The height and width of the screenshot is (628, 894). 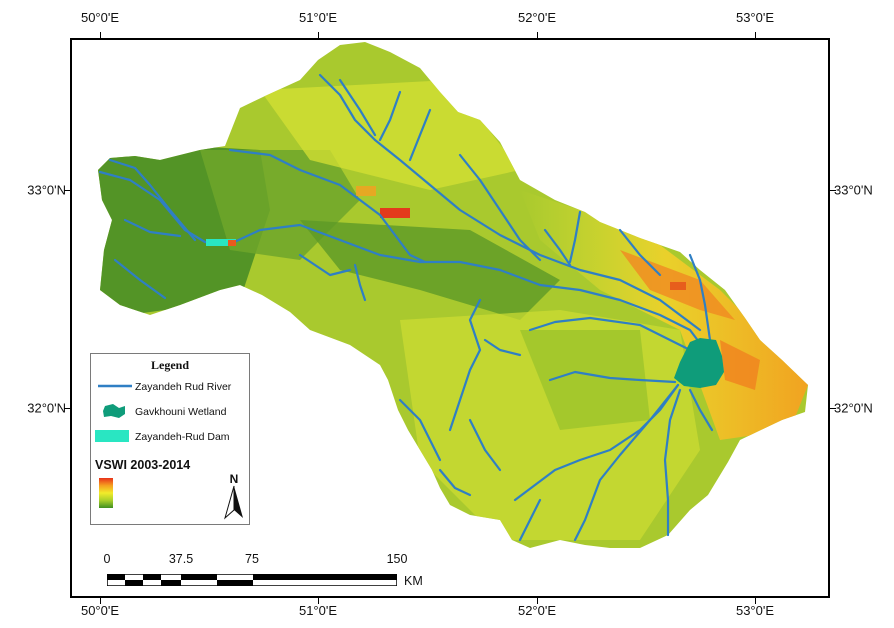 What do you see at coordinates (318, 35) in the screenshot?
I see `tick-top-51e` at bounding box center [318, 35].